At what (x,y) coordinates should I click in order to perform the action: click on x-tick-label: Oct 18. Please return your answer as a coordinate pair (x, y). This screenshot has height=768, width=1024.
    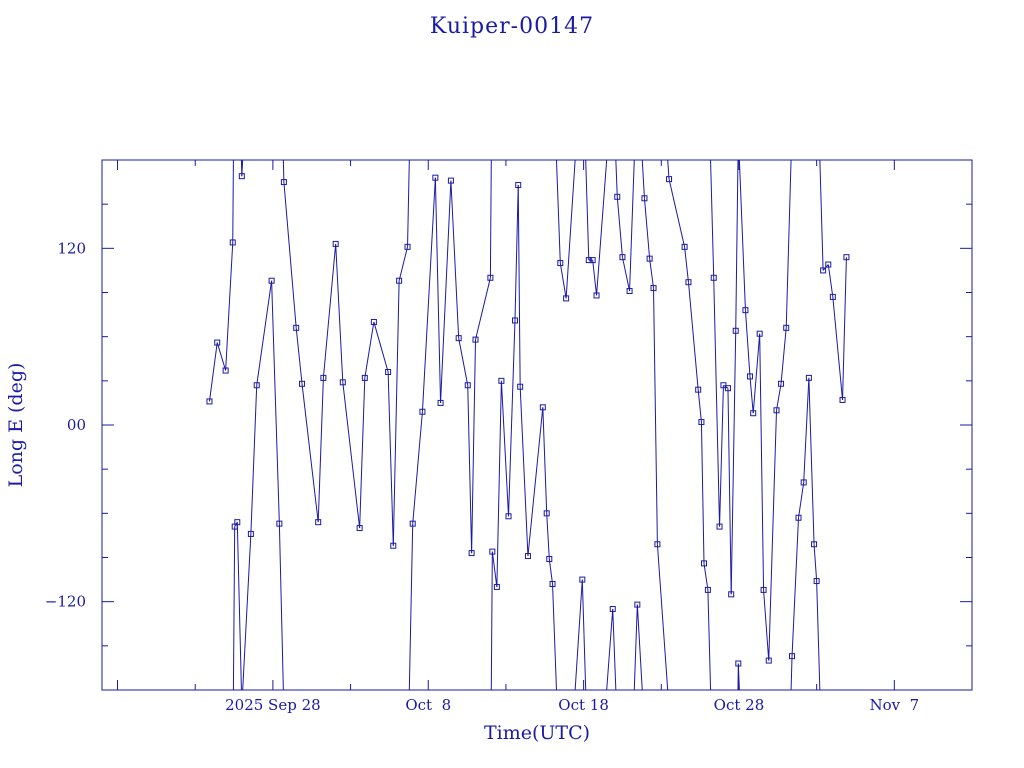
    Looking at the image, I should click on (583, 705).